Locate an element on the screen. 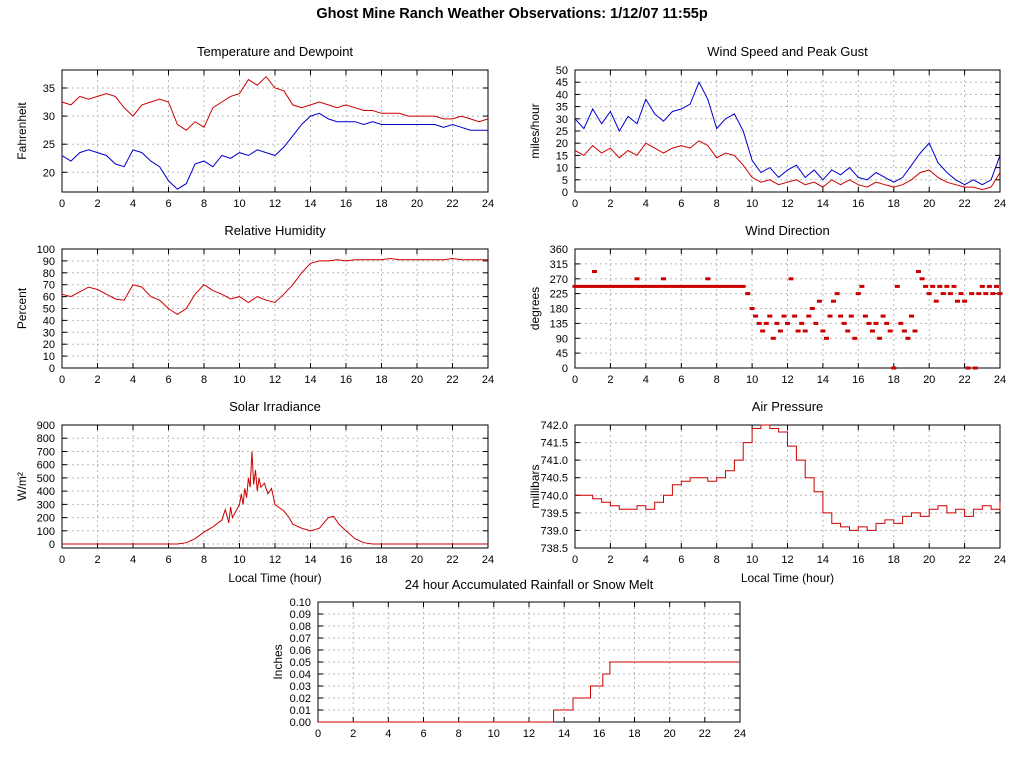 This screenshot has height=768, width=1024. svg-text: 738.5 is located at coordinates (554, 549).